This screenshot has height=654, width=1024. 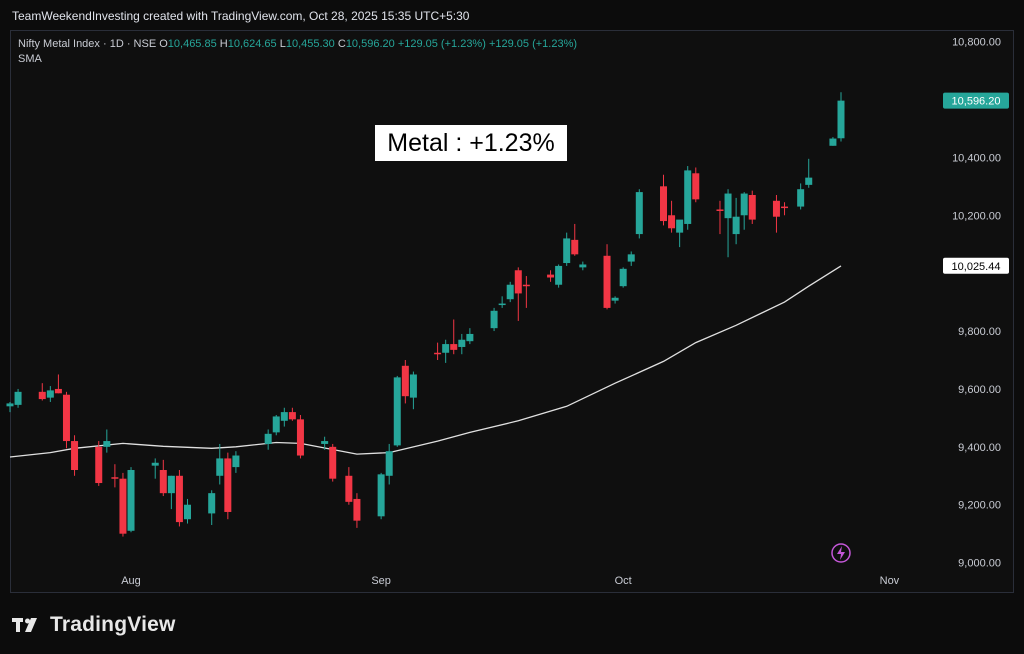 I want to click on y-tick-label: 9,800.00, so click(x=979, y=332).